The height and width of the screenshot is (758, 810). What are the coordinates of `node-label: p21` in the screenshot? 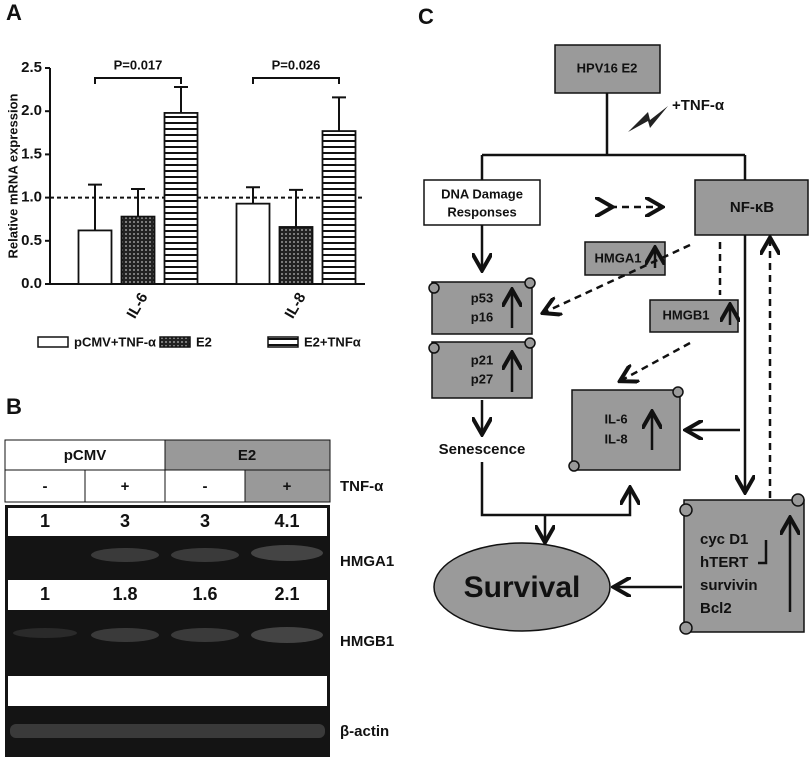 It's located at (482, 359).